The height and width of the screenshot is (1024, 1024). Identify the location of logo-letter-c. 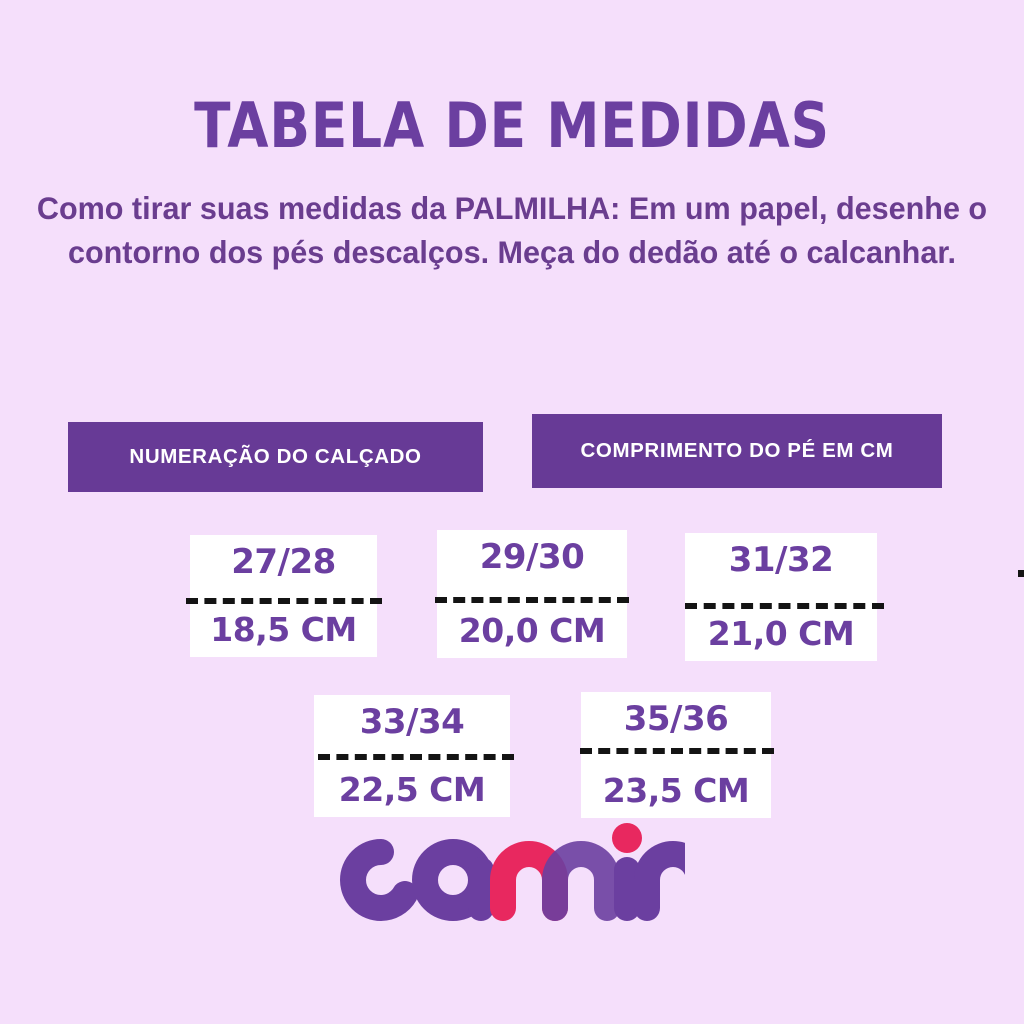
(379, 880).